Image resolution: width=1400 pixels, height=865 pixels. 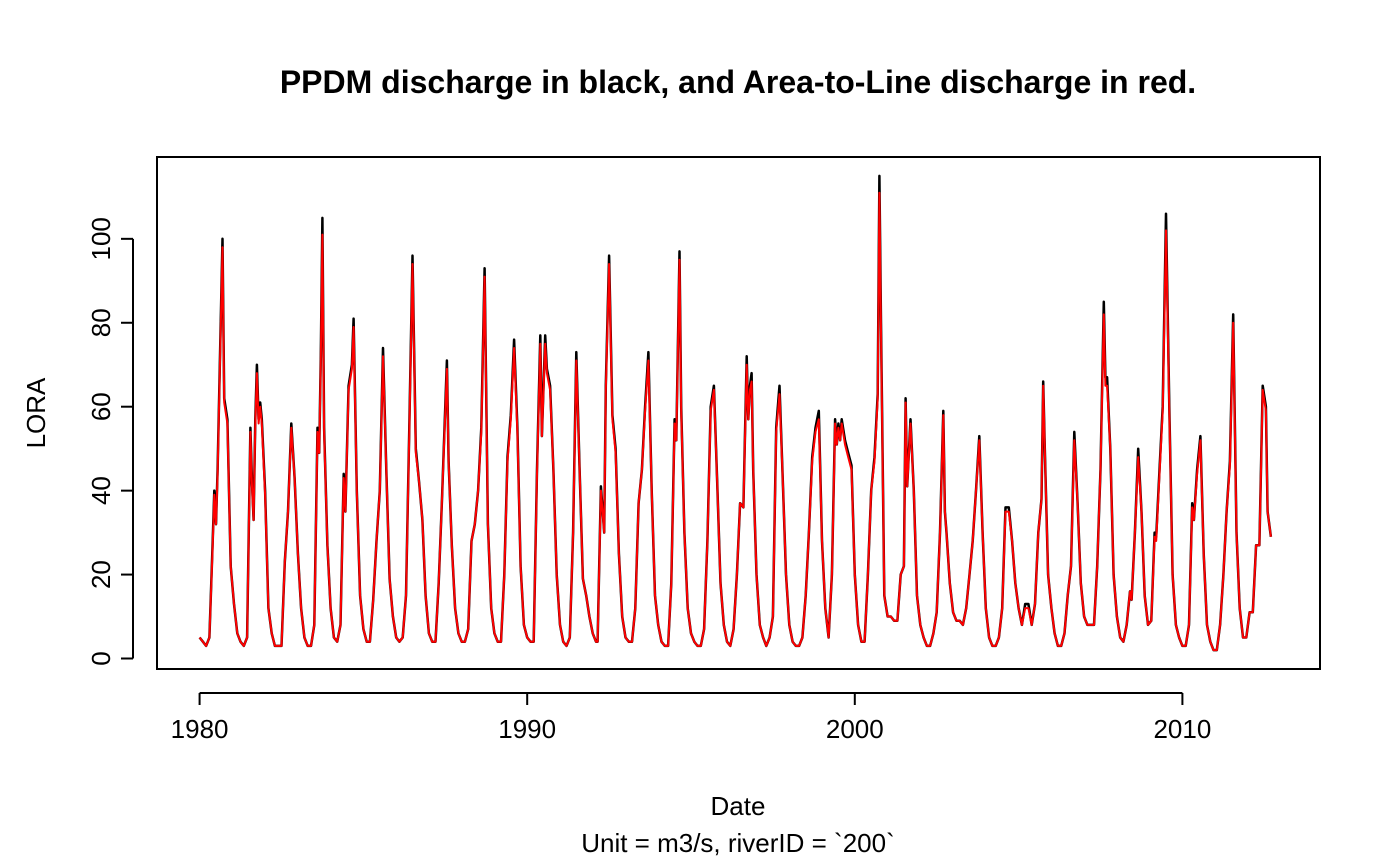 I want to click on y-tick-label: 80, so click(x=101, y=322).